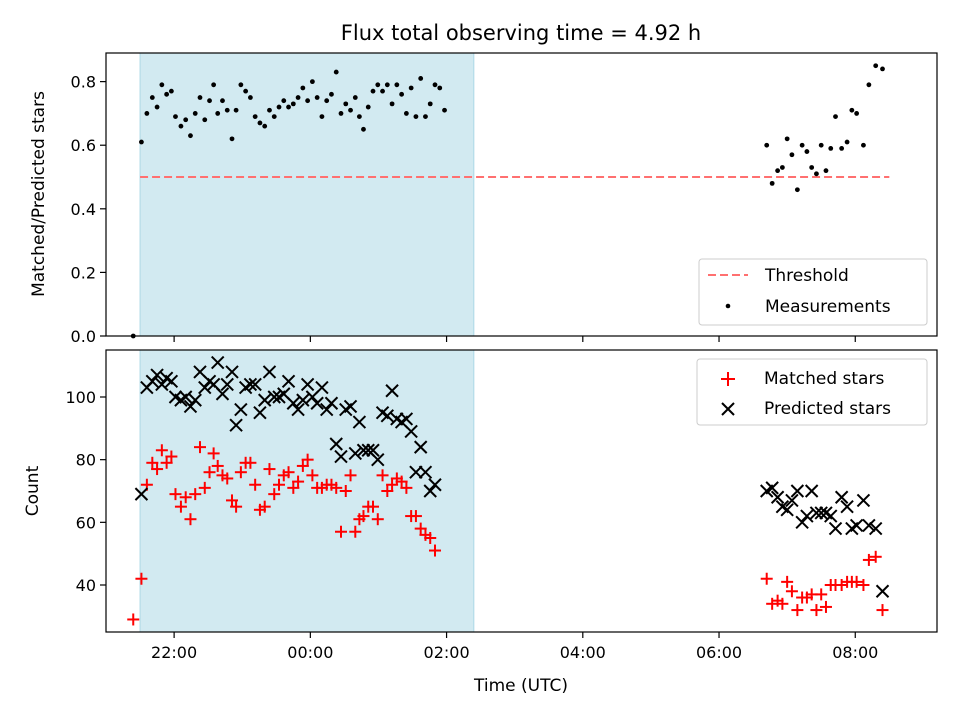  I want to click on x-tick-label: 06:00, so click(719, 652).